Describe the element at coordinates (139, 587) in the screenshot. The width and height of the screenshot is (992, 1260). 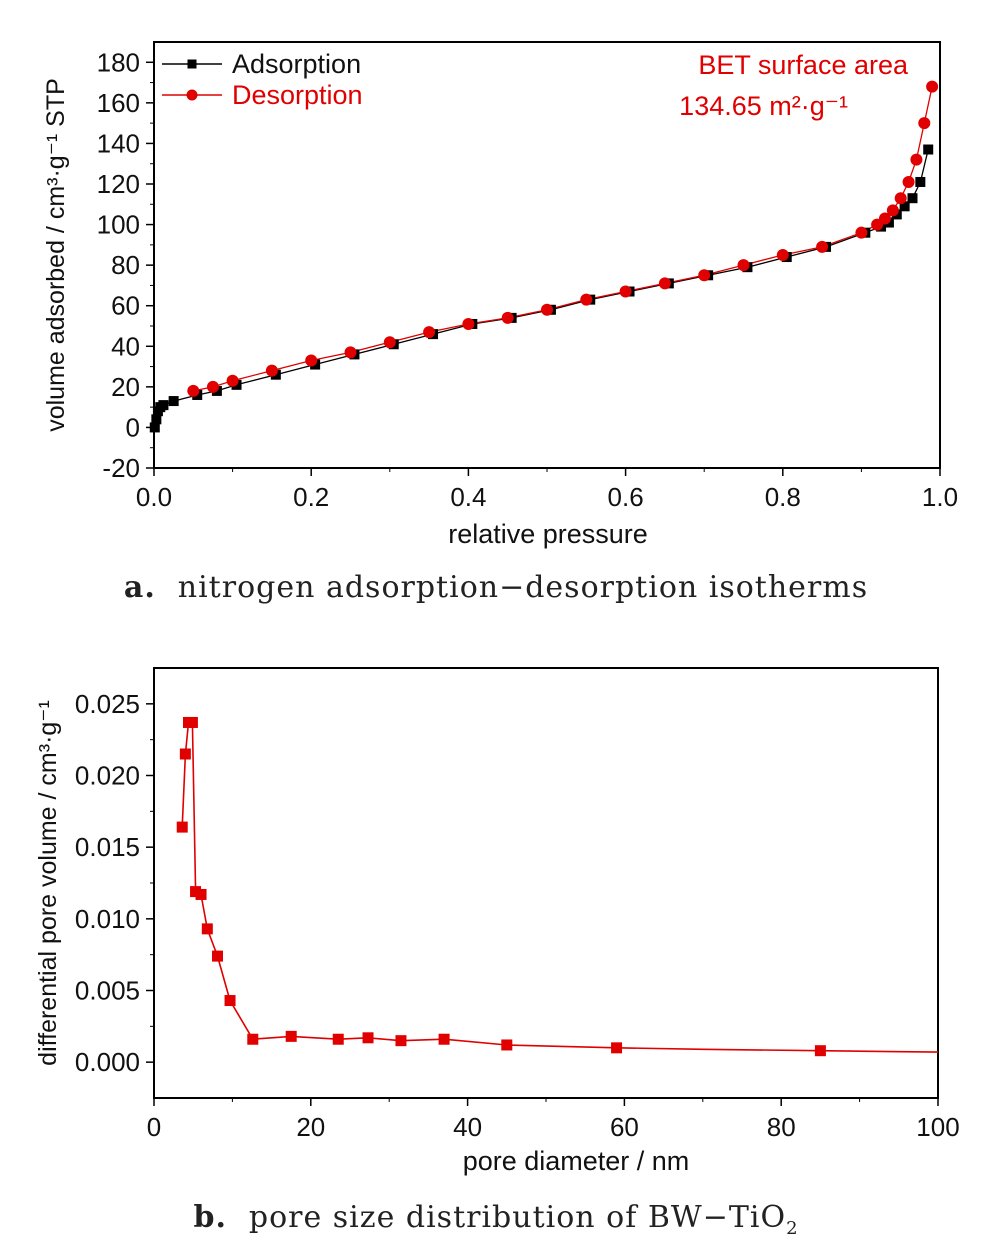
I see `caption-a-label: a.` at that location.